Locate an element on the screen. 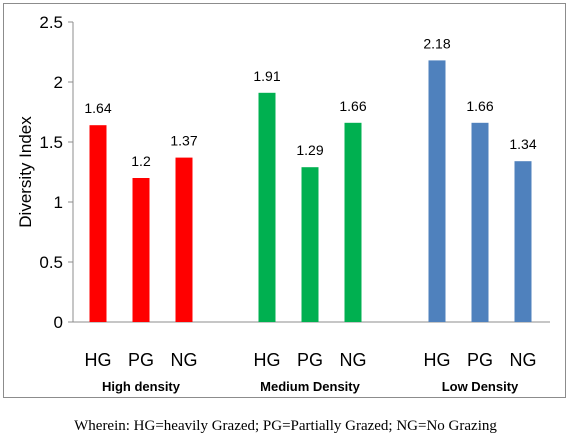 This screenshot has width=571, height=447. data-label: 1.91 is located at coordinates (266, 76).